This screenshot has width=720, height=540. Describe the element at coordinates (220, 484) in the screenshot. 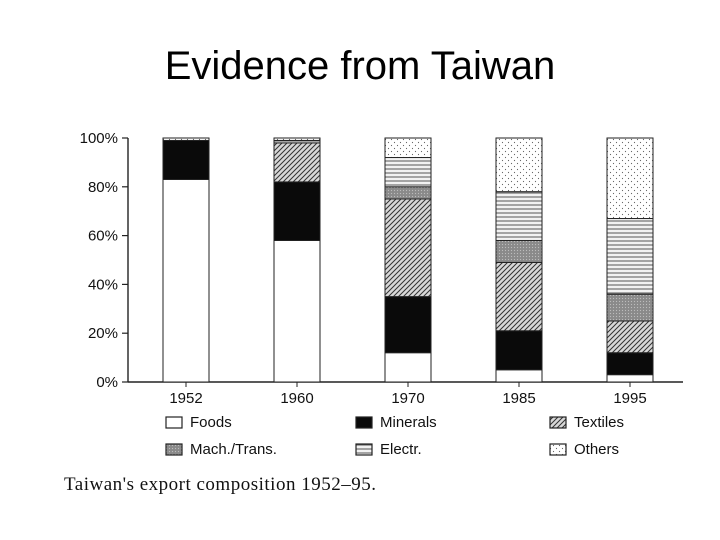

I see `figure-caption: Taiwan's export composition 1952–95.` at that location.